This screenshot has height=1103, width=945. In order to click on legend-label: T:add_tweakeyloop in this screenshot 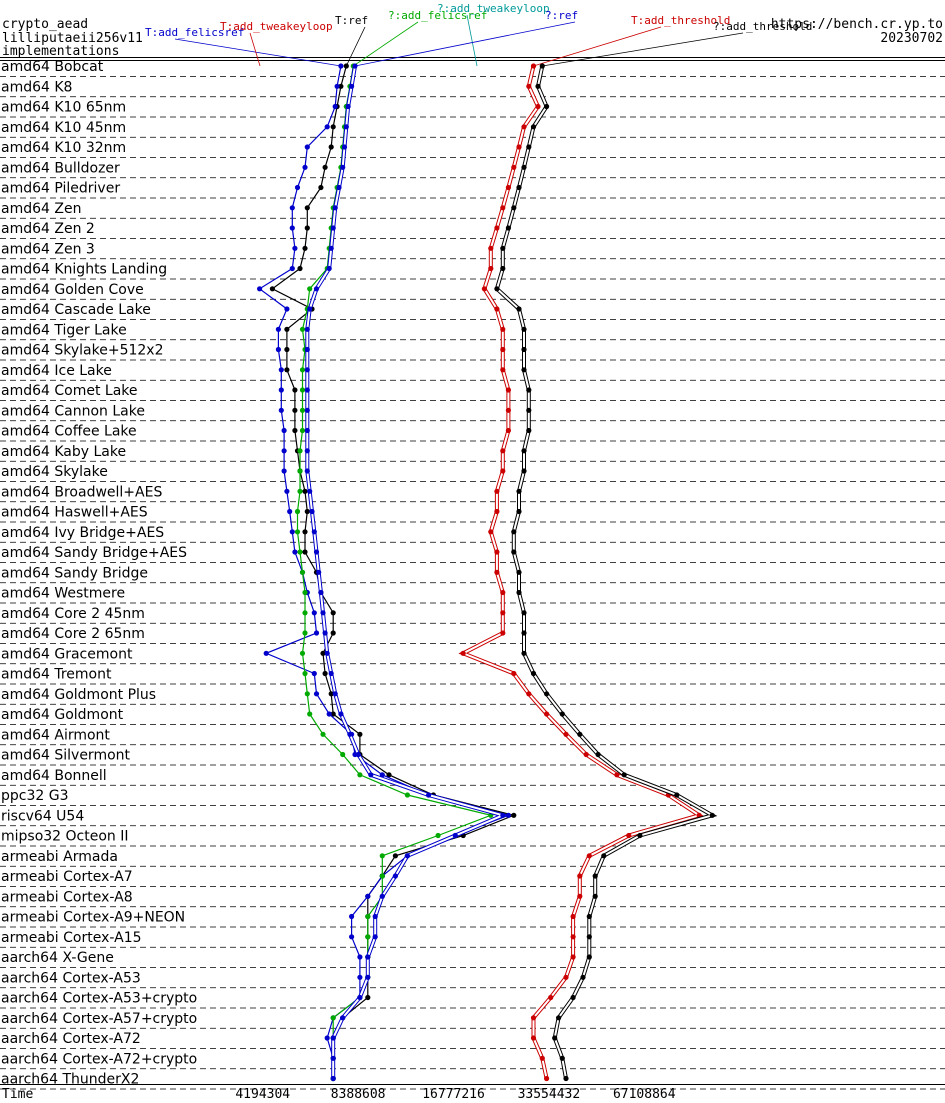, I will do `click(276, 26)`.